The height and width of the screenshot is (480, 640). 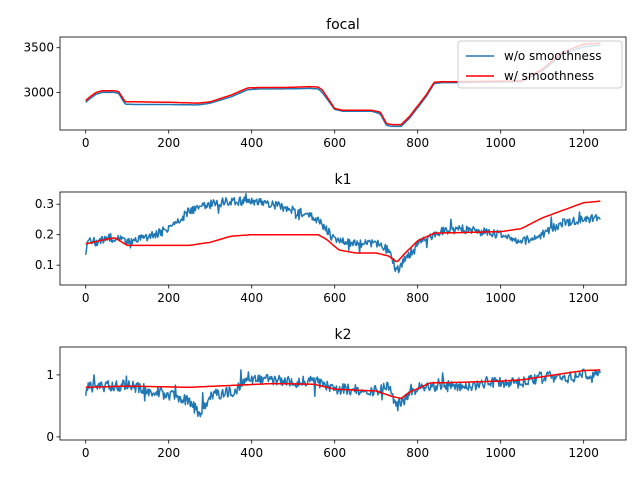 I want to click on legend-label: w/o smoothness, so click(x=552, y=56).